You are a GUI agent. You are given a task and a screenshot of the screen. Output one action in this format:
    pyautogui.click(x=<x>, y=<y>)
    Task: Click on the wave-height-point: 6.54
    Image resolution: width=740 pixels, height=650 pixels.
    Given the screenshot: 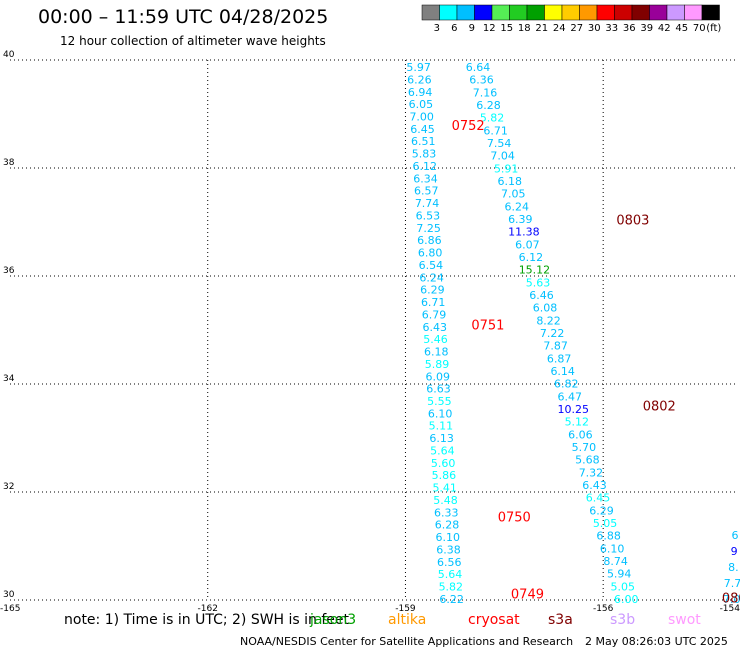 What is the action you would take?
    pyautogui.click(x=431, y=265)
    